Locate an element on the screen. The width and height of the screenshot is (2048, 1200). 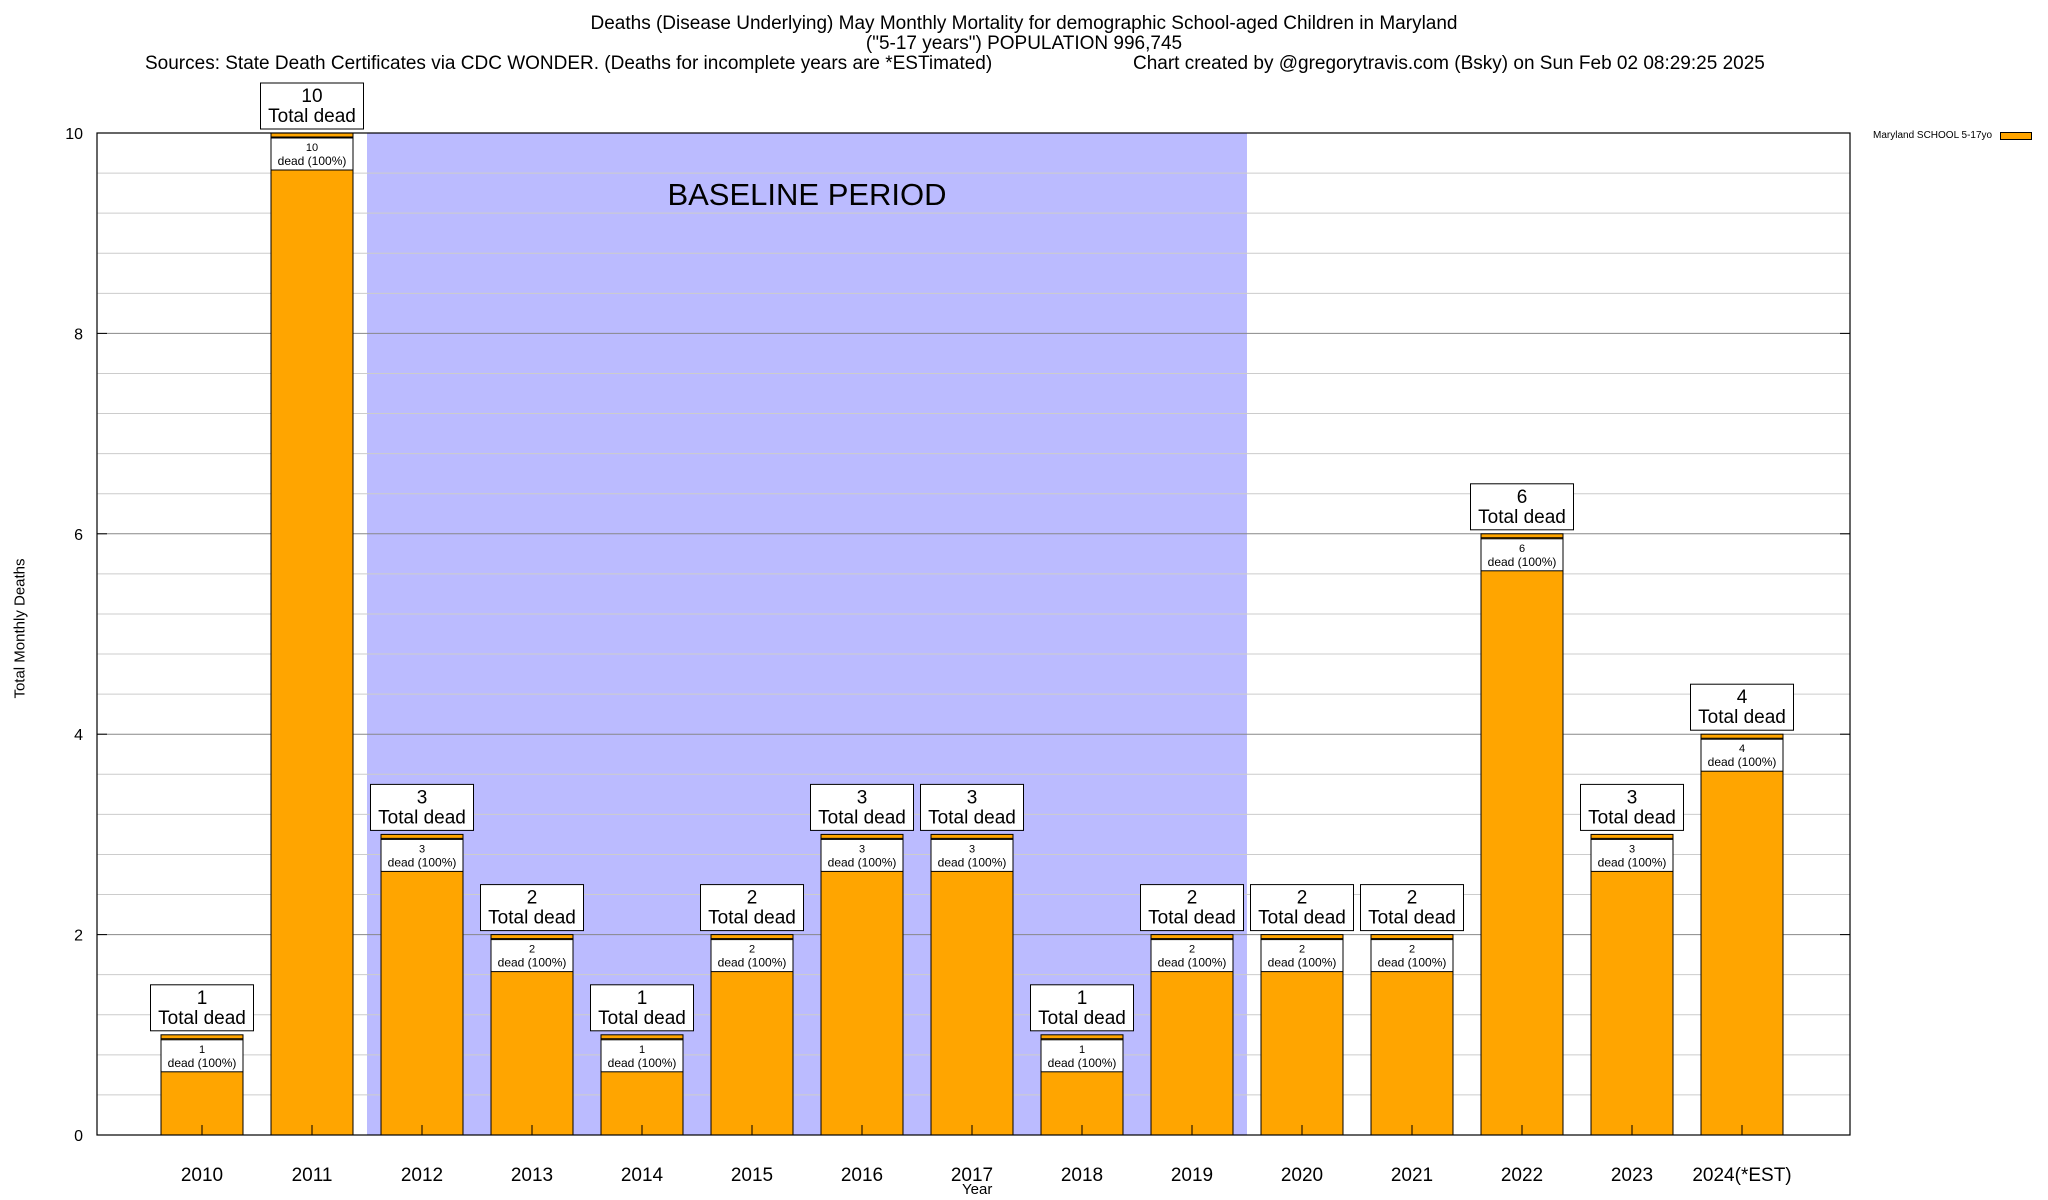
legend-label: Maryland SCHOOL 5-17yo is located at coordinates (1933, 135).